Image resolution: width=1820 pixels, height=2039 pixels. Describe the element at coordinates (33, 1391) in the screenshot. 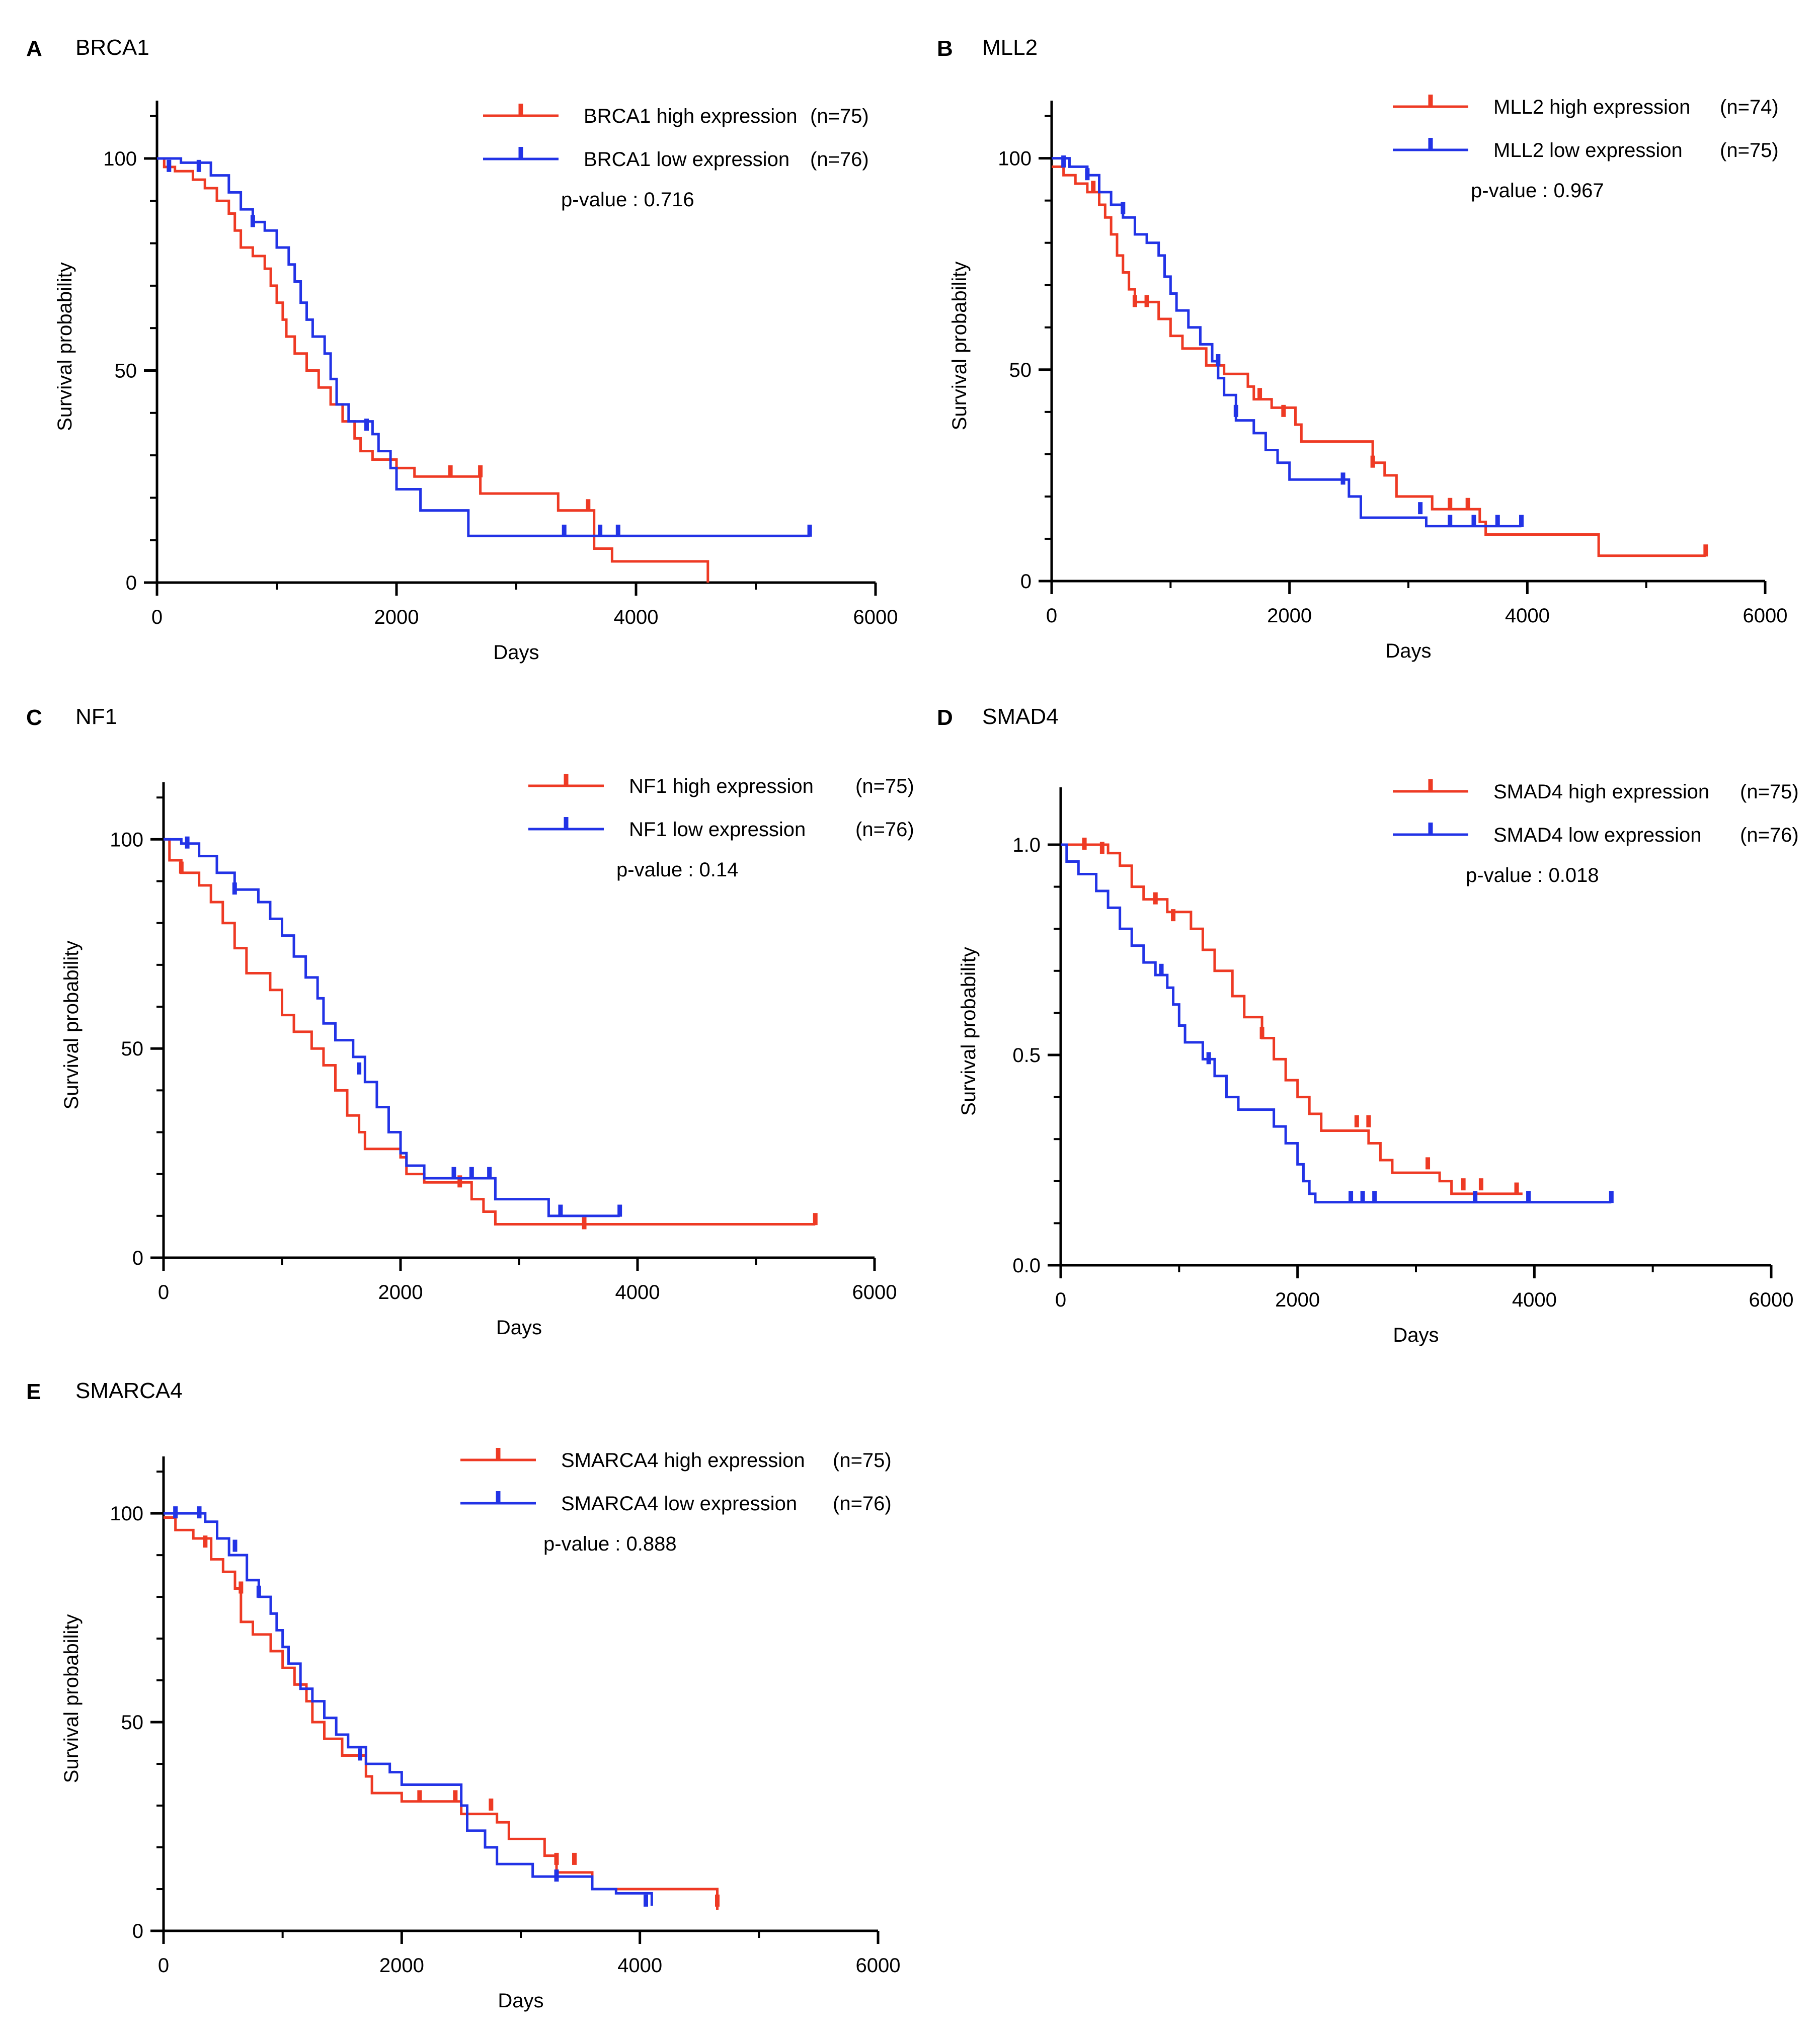

I see `panel-letter: E` at that location.